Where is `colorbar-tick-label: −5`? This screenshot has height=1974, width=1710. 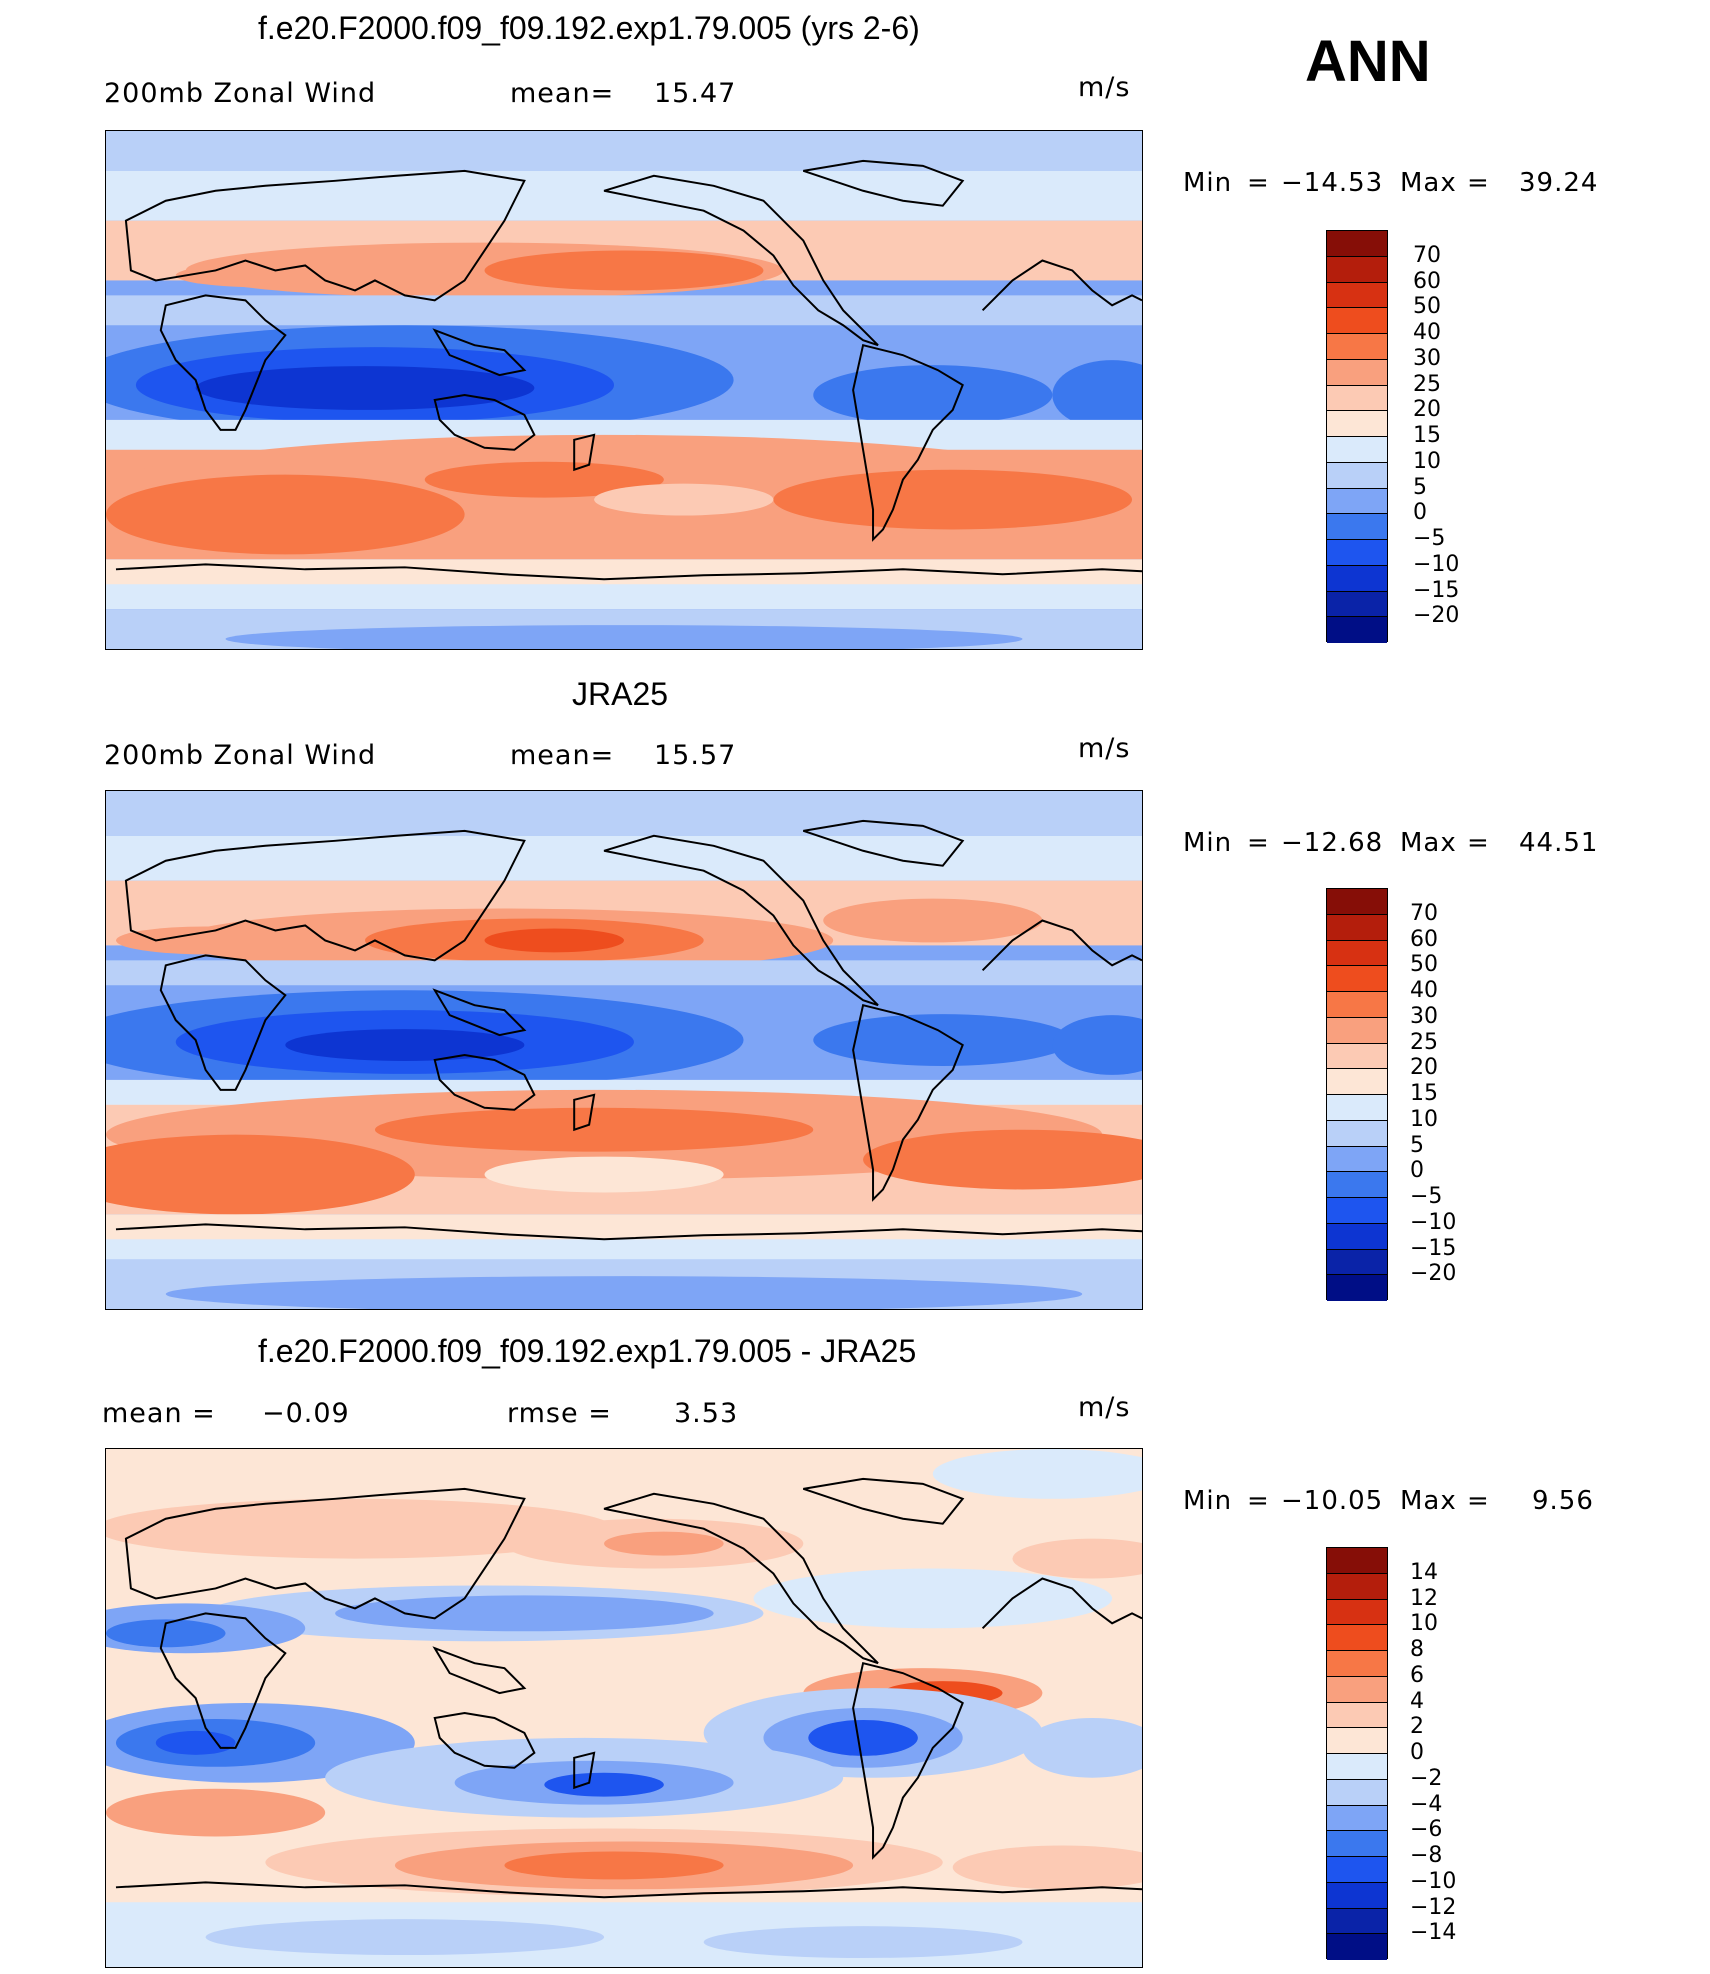 colorbar-tick-label: −5 is located at coordinates (1429, 538).